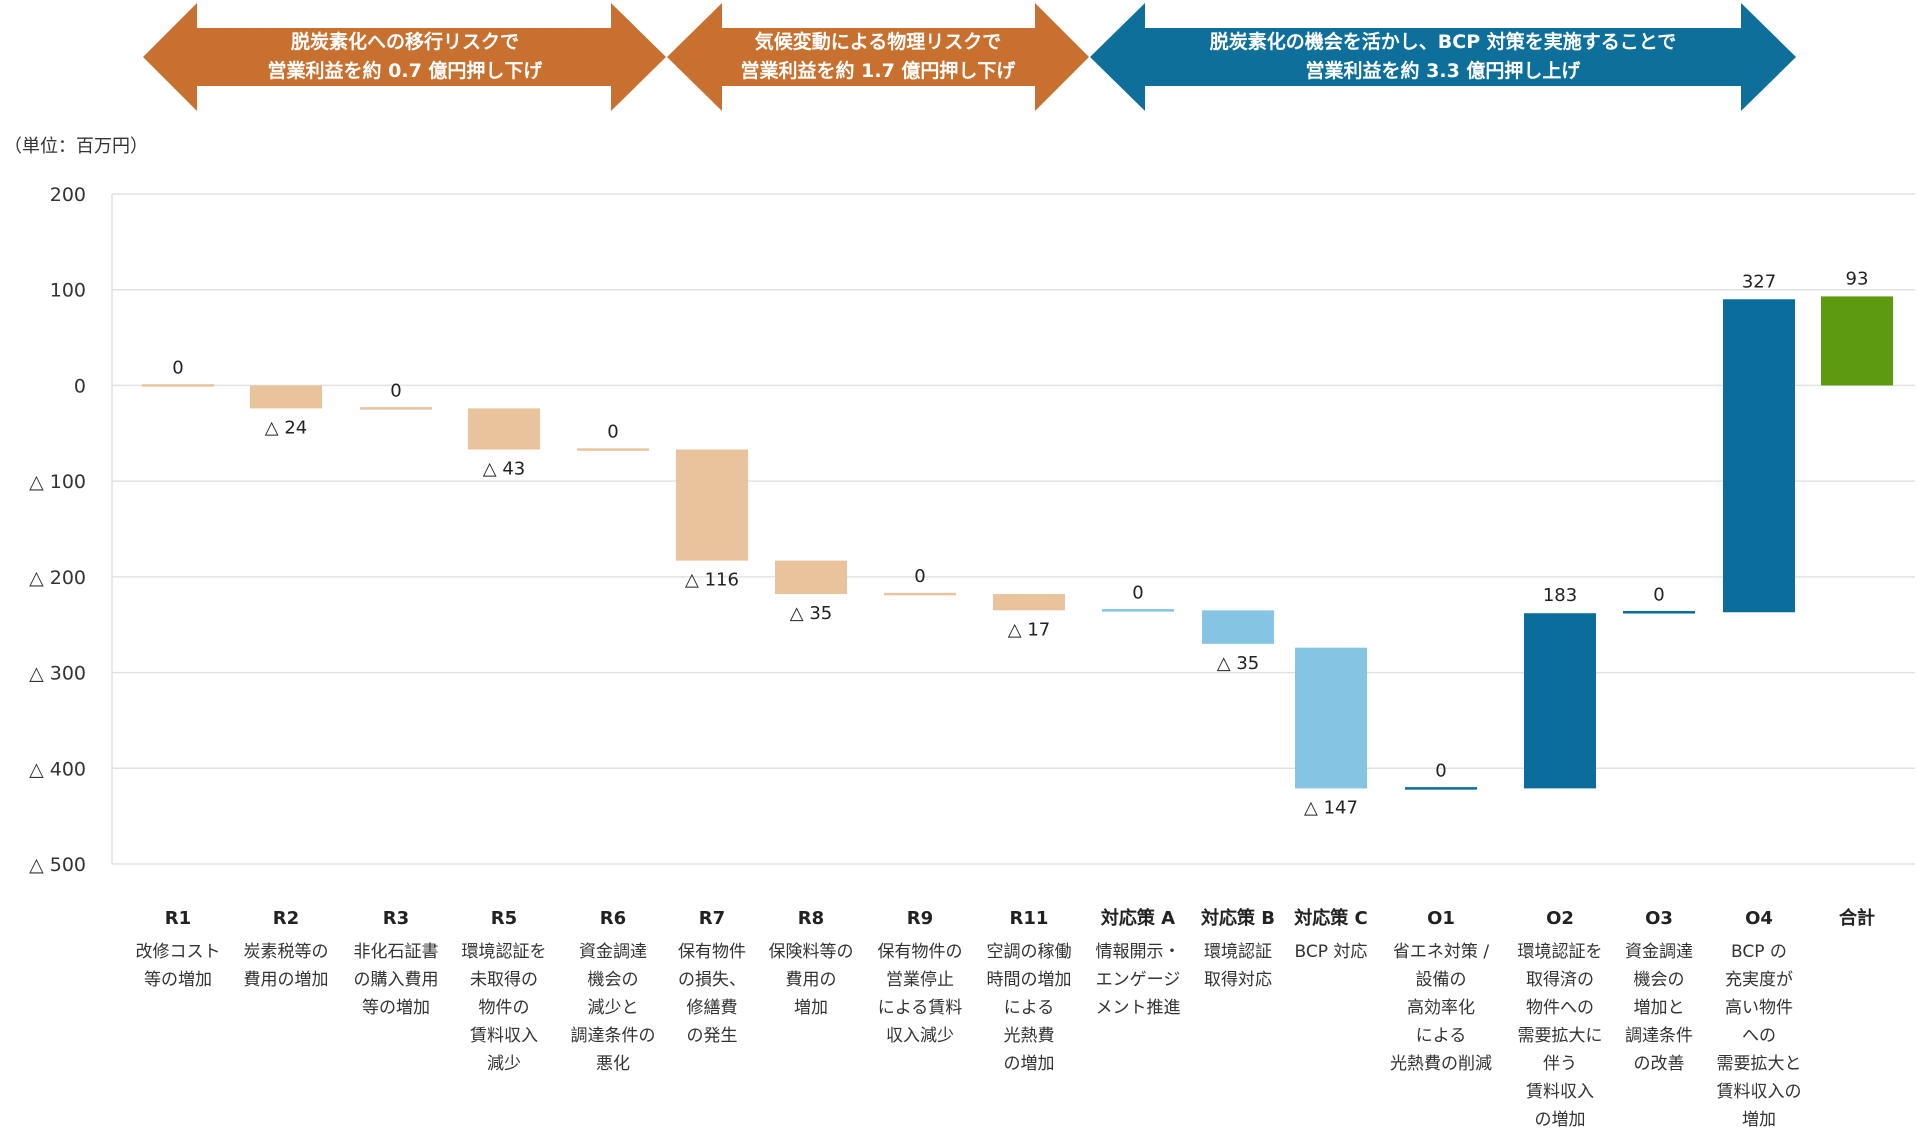 The image size is (1918, 1130). I want to click on category-description: 光熱費の削減, so click(1441, 1064).